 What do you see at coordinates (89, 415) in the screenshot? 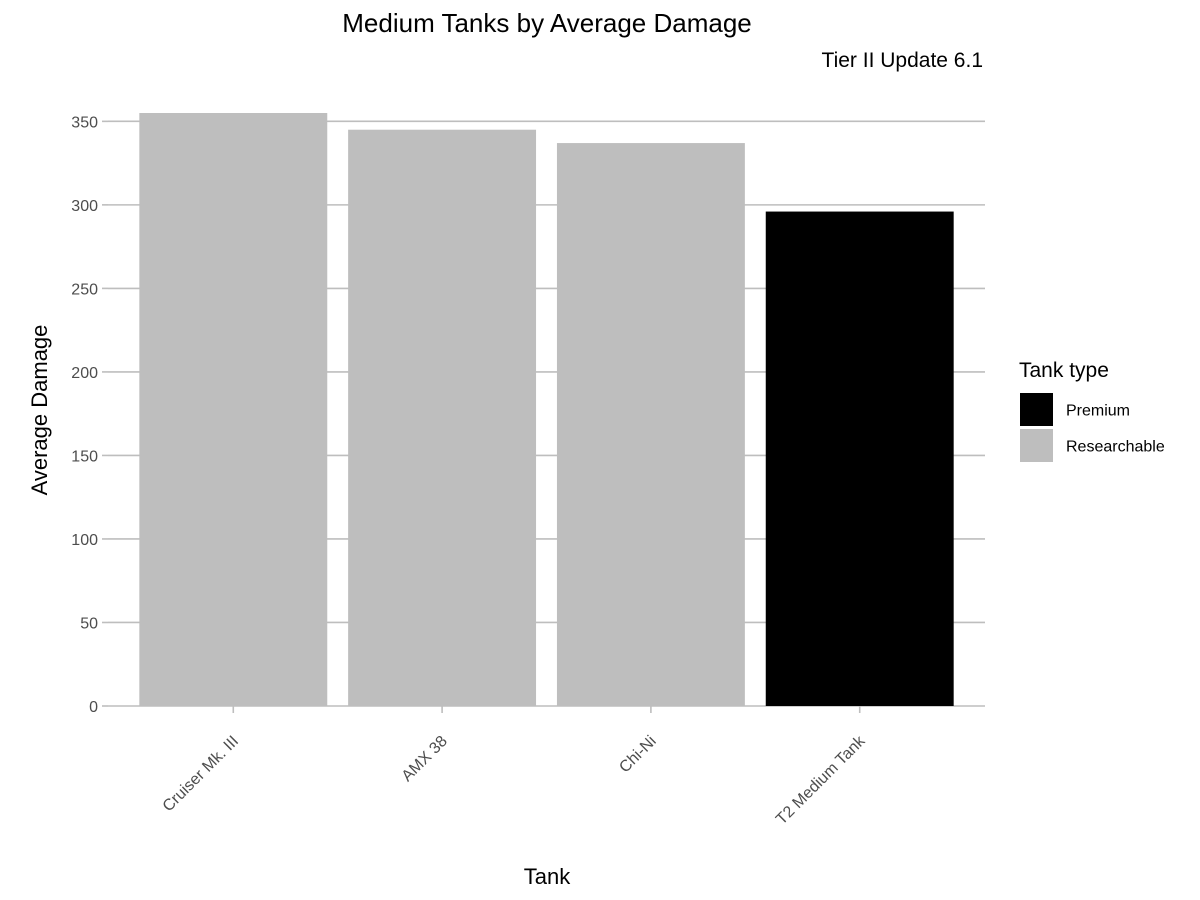
I see `y-axis: 0 50 100 150 200 250 300 350` at bounding box center [89, 415].